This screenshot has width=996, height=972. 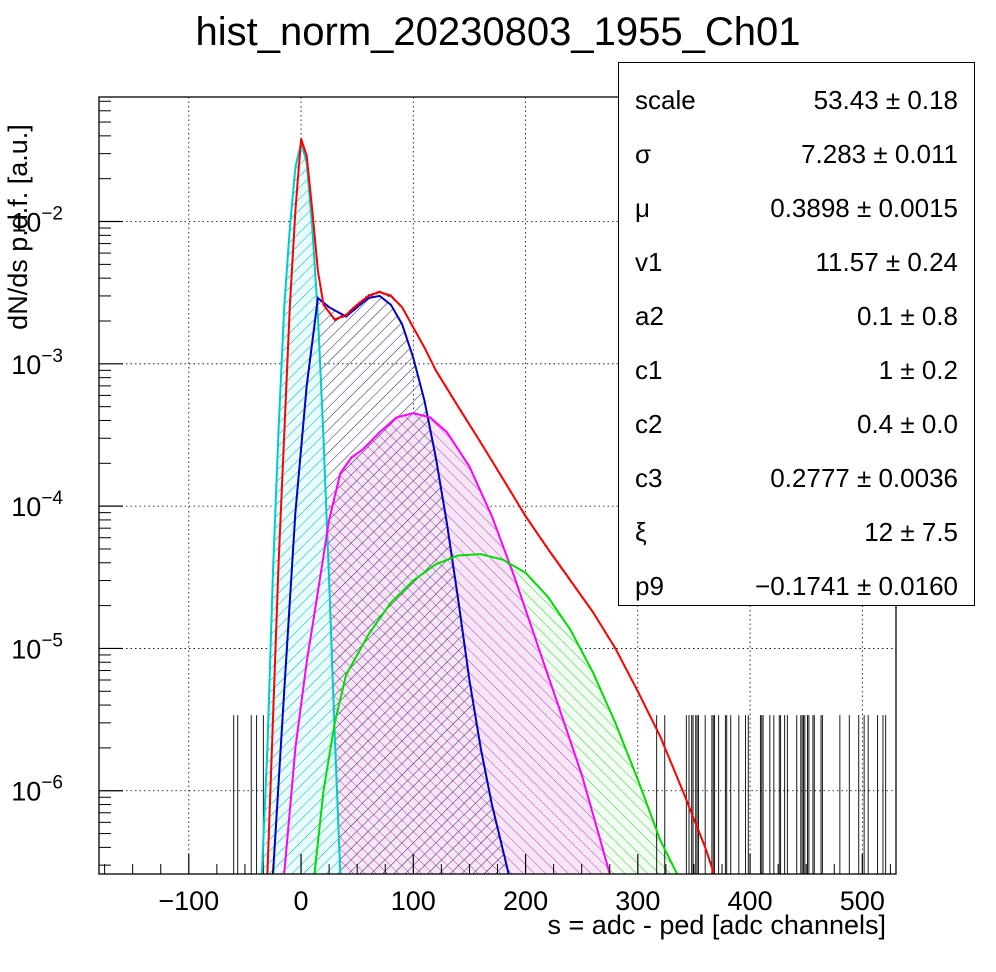 What do you see at coordinates (643, 154) in the screenshot?
I see `stat-name: σ` at bounding box center [643, 154].